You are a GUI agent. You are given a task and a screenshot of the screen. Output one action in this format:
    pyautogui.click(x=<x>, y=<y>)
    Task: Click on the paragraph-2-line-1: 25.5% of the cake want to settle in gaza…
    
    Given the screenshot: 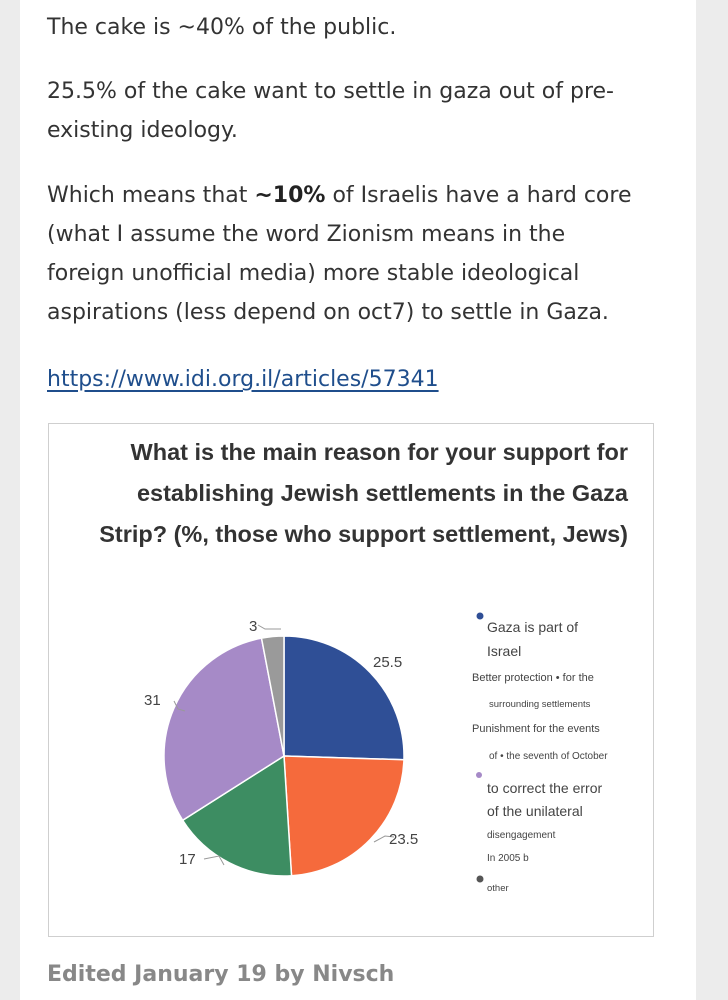 What is the action you would take?
    pyautogui.click(x=330, y=91)
    